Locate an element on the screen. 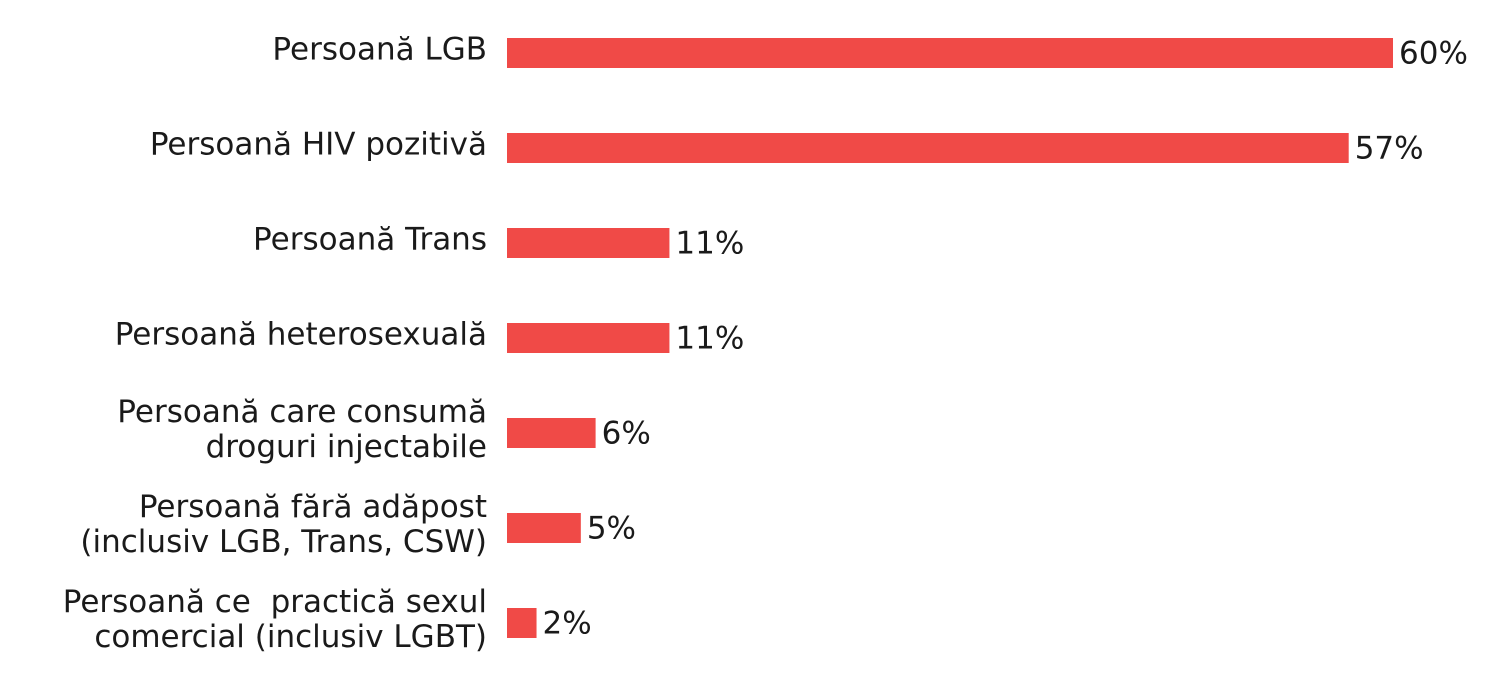  value-label: 2% is located at coordinates (567, 624).